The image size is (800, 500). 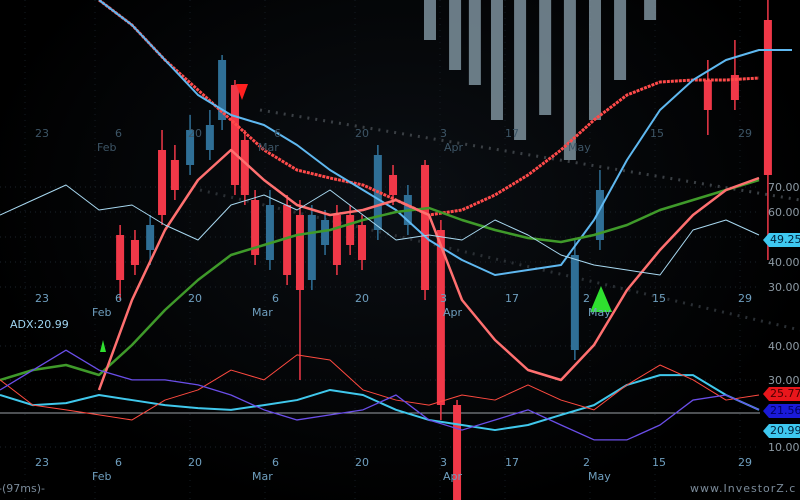 What do you see at coordinates (784, 346) in the screenshot?
I see `adx-y-tick: 40.00` at bounding box center [784, 346].